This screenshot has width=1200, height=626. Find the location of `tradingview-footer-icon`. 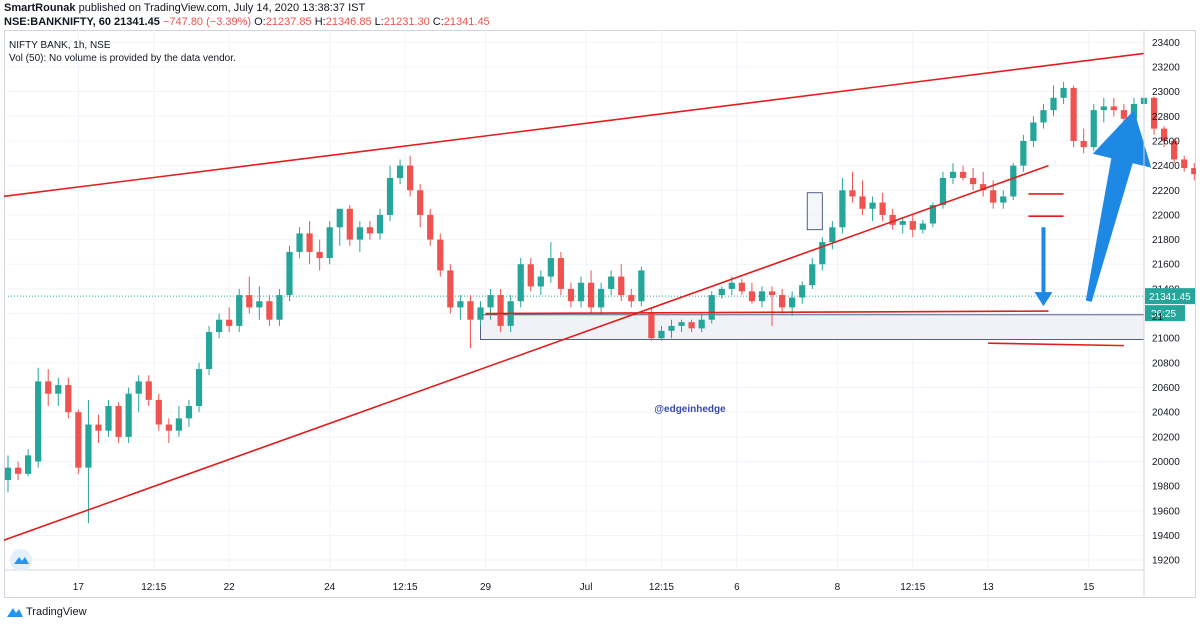

tradingview-footer-icon is located at coordinates (15, 612).